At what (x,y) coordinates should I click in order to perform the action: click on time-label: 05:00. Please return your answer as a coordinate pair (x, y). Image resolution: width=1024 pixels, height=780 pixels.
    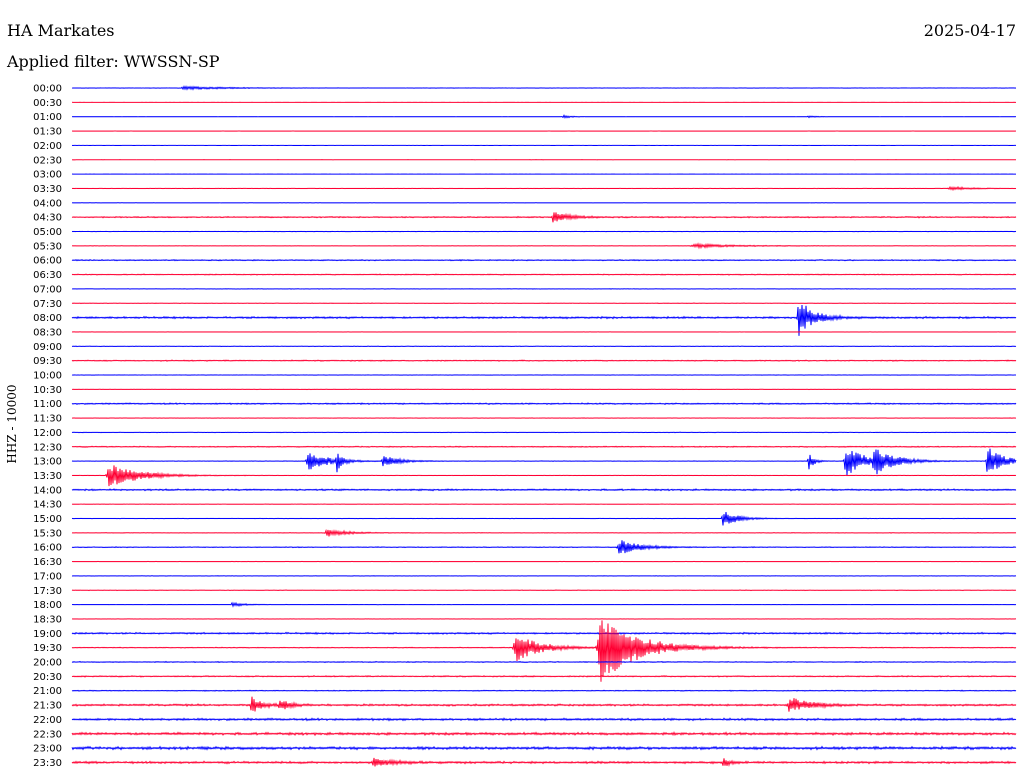
    Looking at the image, I should click on (47, 232).